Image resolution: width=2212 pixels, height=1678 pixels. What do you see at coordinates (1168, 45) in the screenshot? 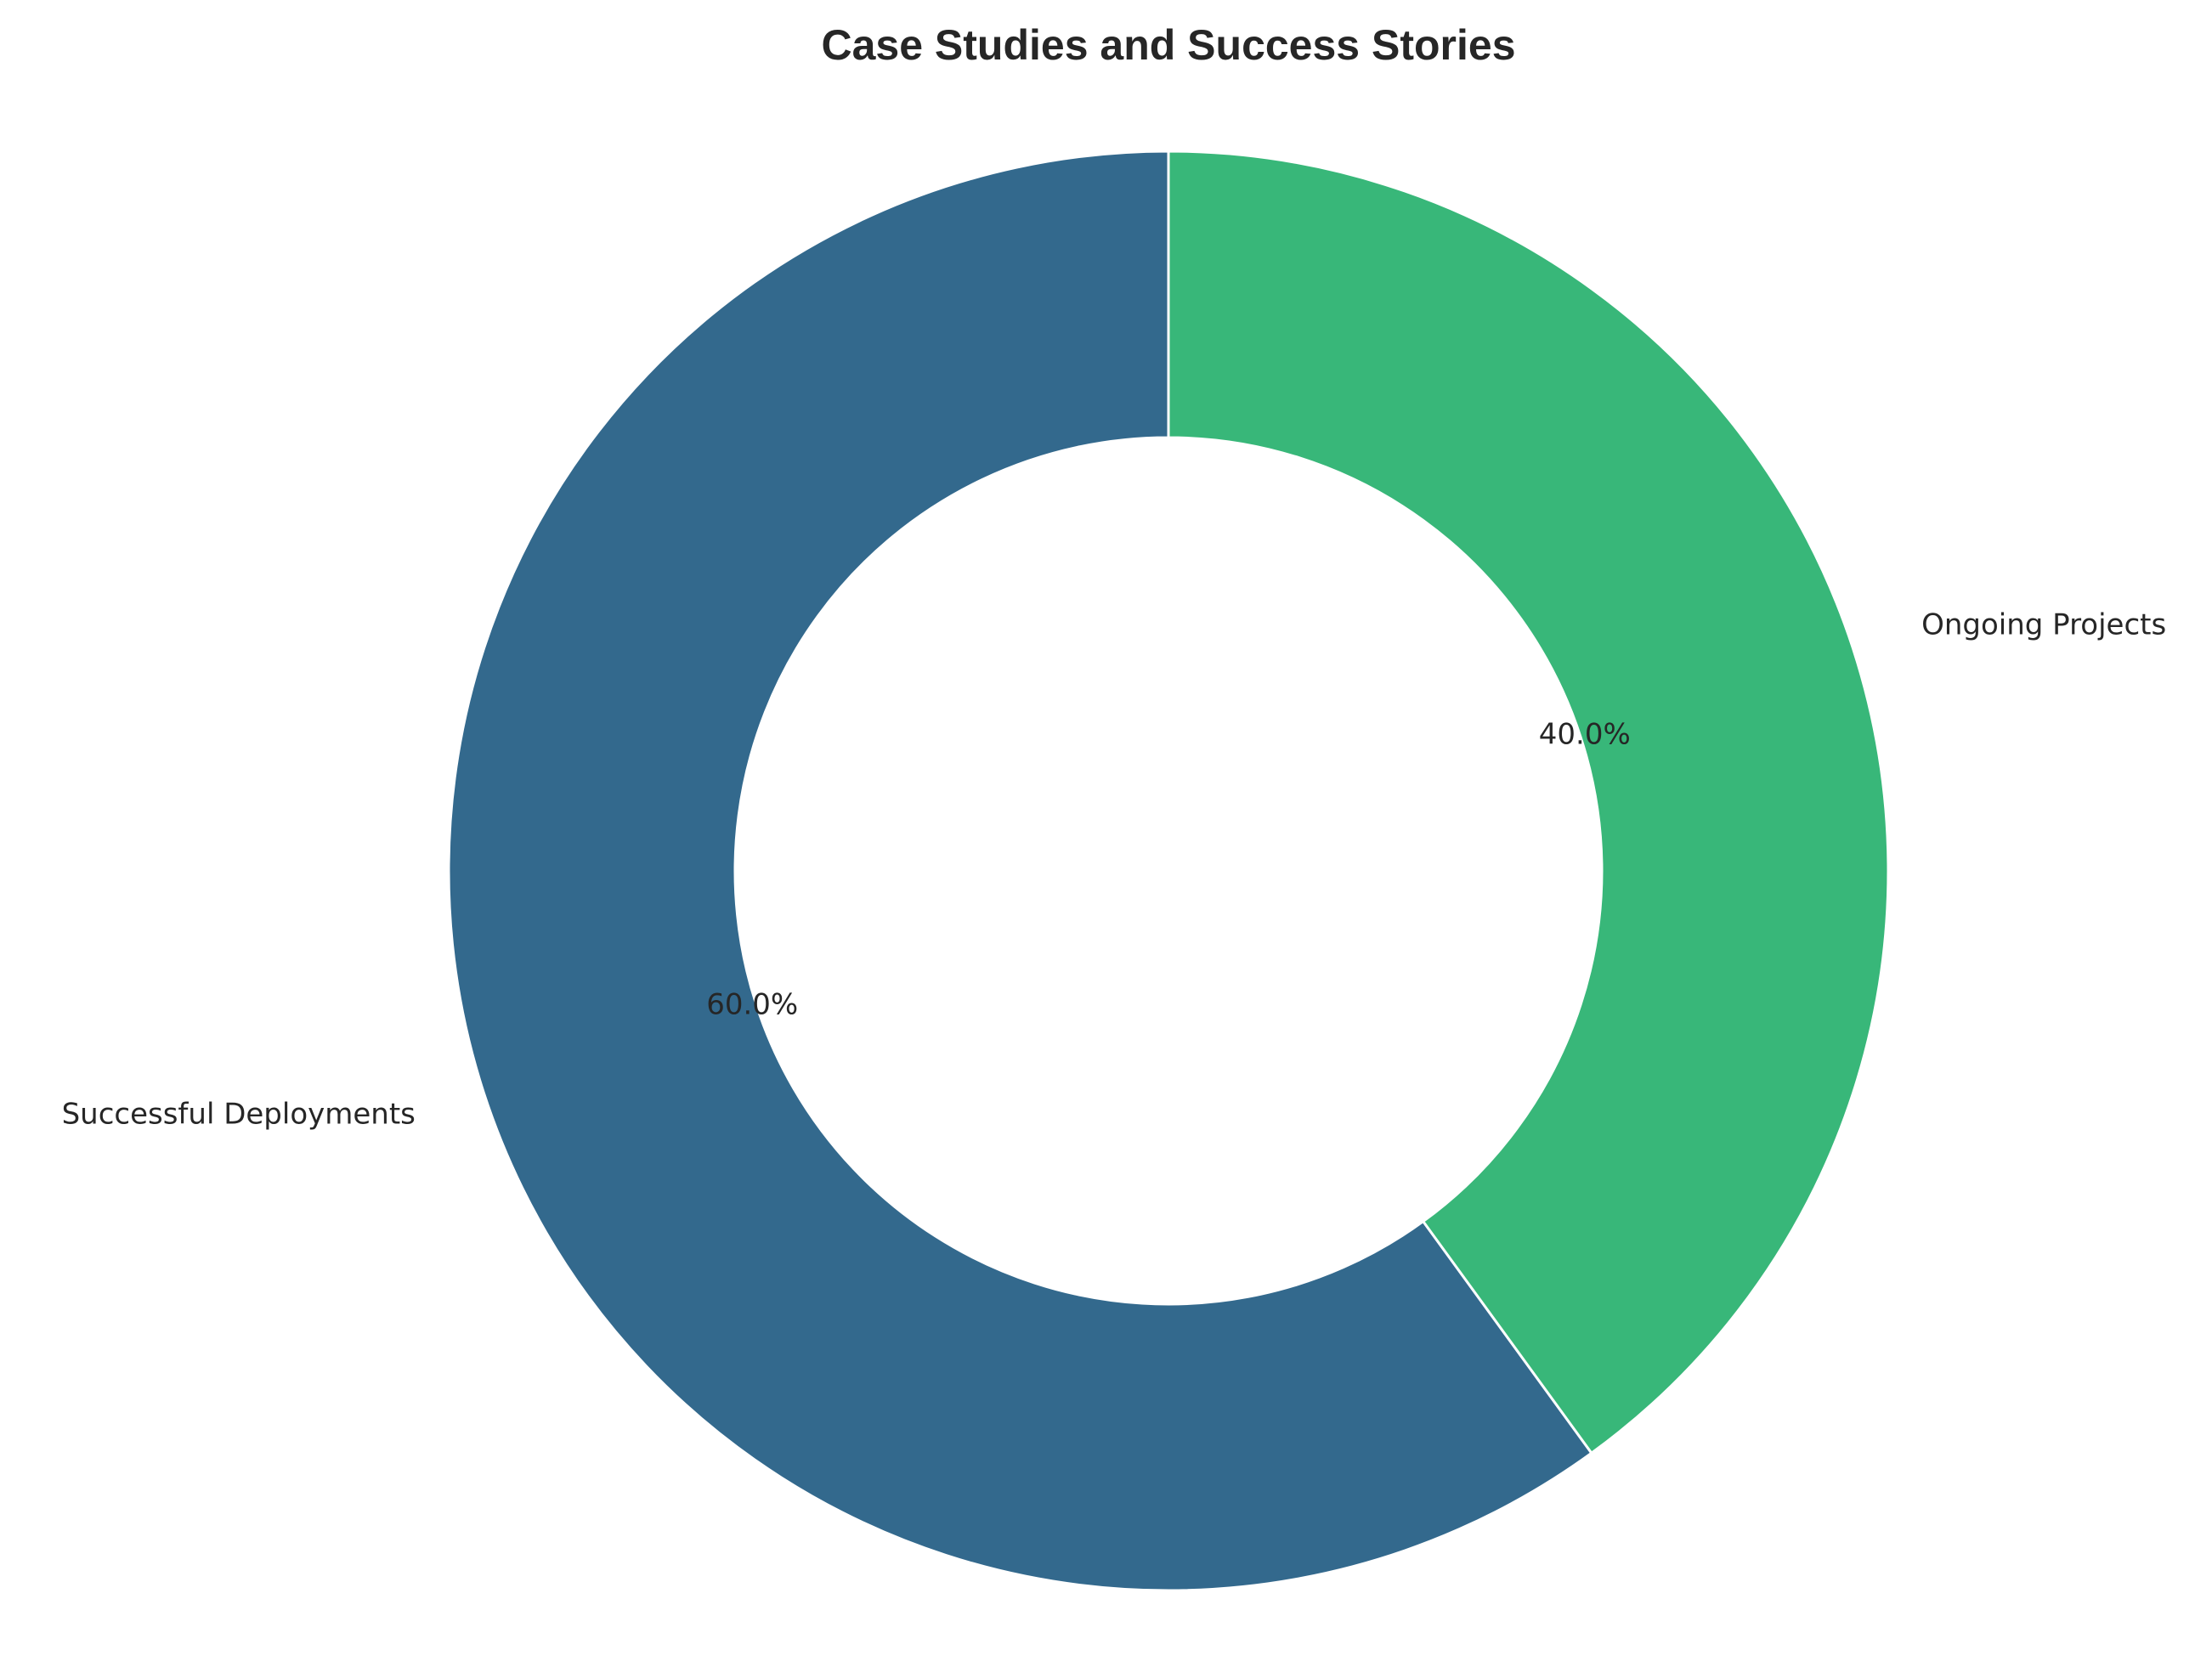
I see `chart-title: Case Studies and Success Stories` at bounding box center [1168, 45].